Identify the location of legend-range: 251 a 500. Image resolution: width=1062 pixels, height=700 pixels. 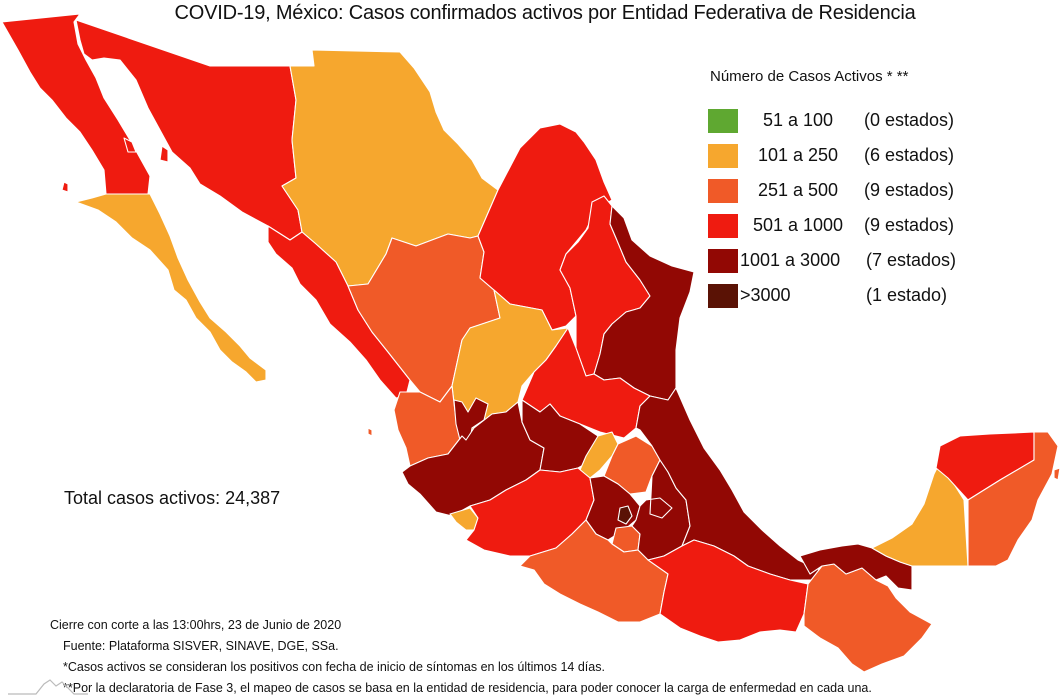
(798, 190).